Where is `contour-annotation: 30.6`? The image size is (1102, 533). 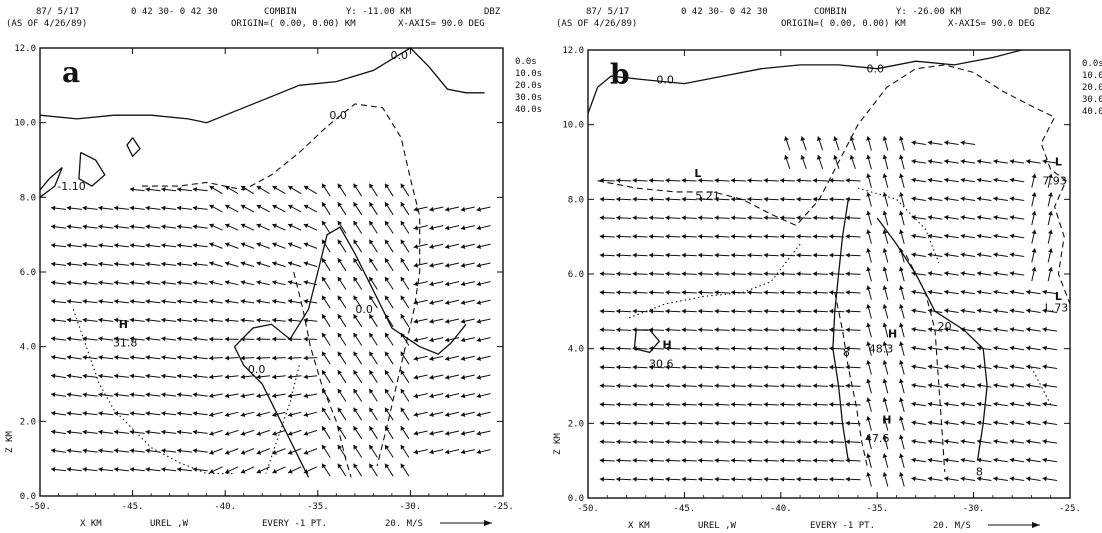 contour-annotation: 30.6 is located at coordinates (661, 363).